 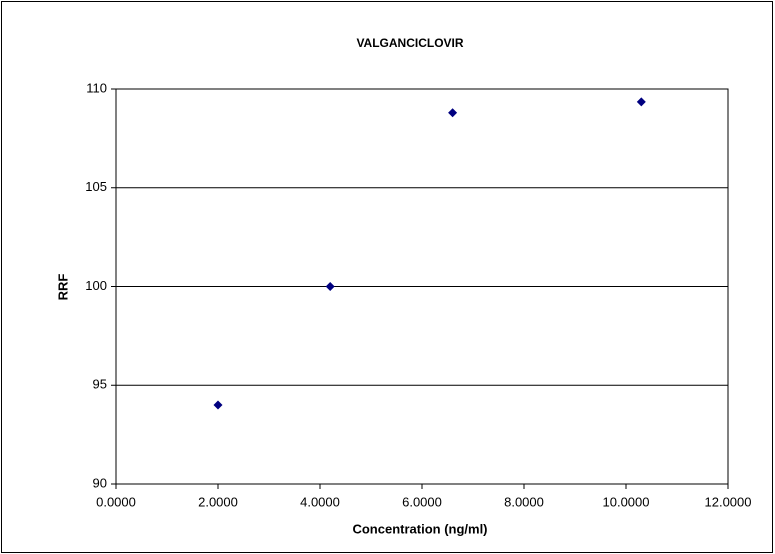 I want to click on x-tick-label: 8.0000, so click(x=524, y=501).